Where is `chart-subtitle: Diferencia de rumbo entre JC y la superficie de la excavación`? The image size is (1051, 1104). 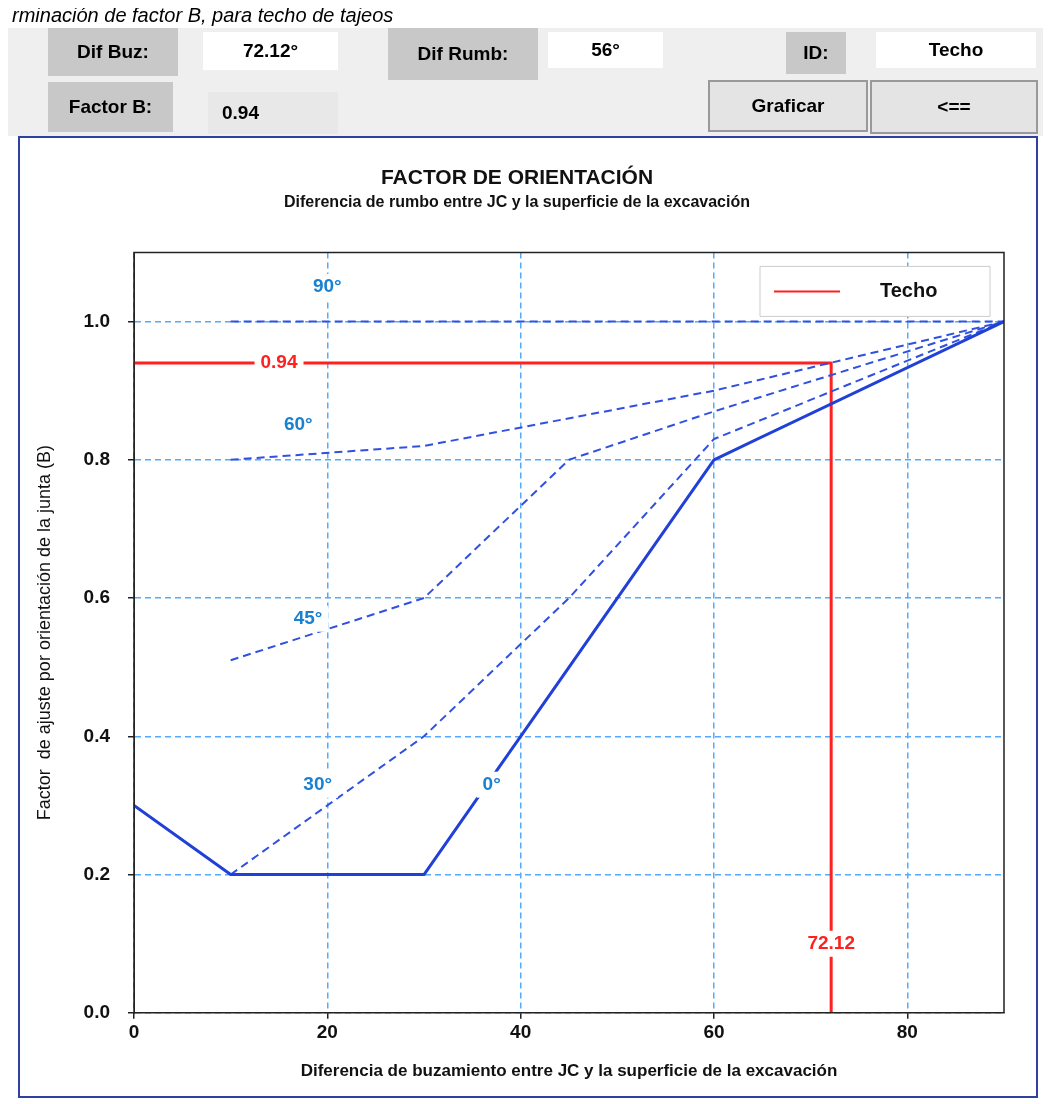 chart-subtitle: Diferencia de rumbo entre JC y la superficie de la excavación is located at coordinates (517, 202).